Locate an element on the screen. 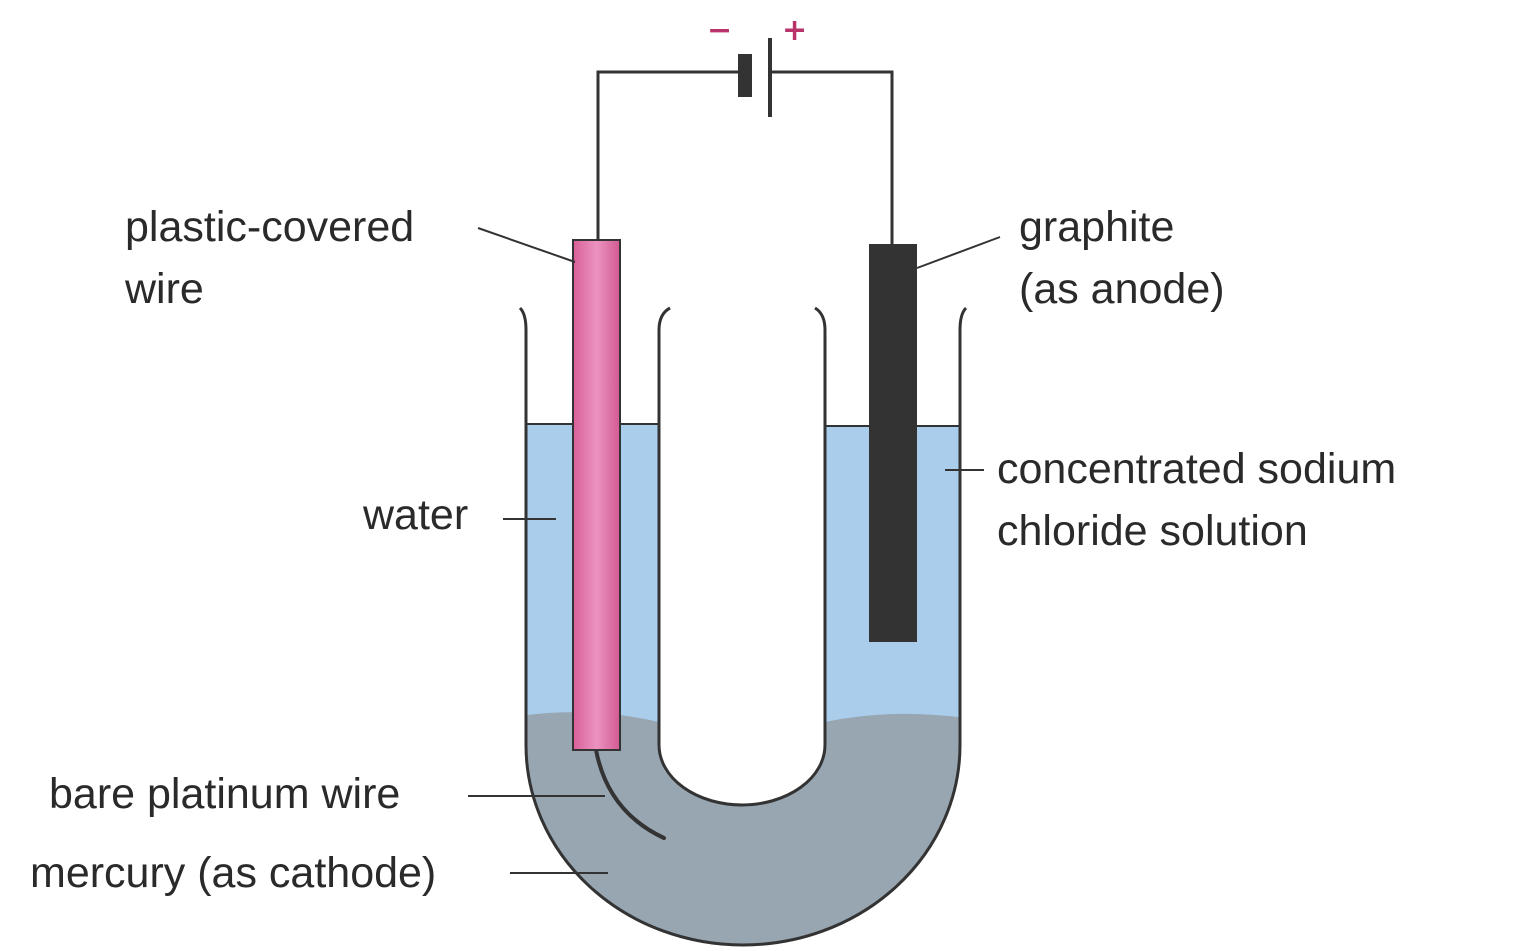  battery-negative-plate is located at coordinates (745, 75).